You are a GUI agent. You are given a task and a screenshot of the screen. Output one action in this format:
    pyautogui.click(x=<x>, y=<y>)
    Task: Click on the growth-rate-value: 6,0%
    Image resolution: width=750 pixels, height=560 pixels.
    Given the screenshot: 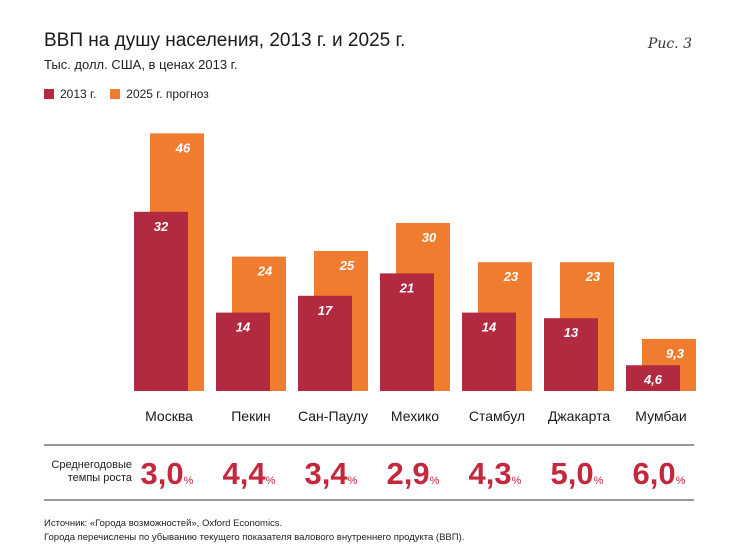 What is the action you would take?
    pyautogui.click(x=659, y=473)
    